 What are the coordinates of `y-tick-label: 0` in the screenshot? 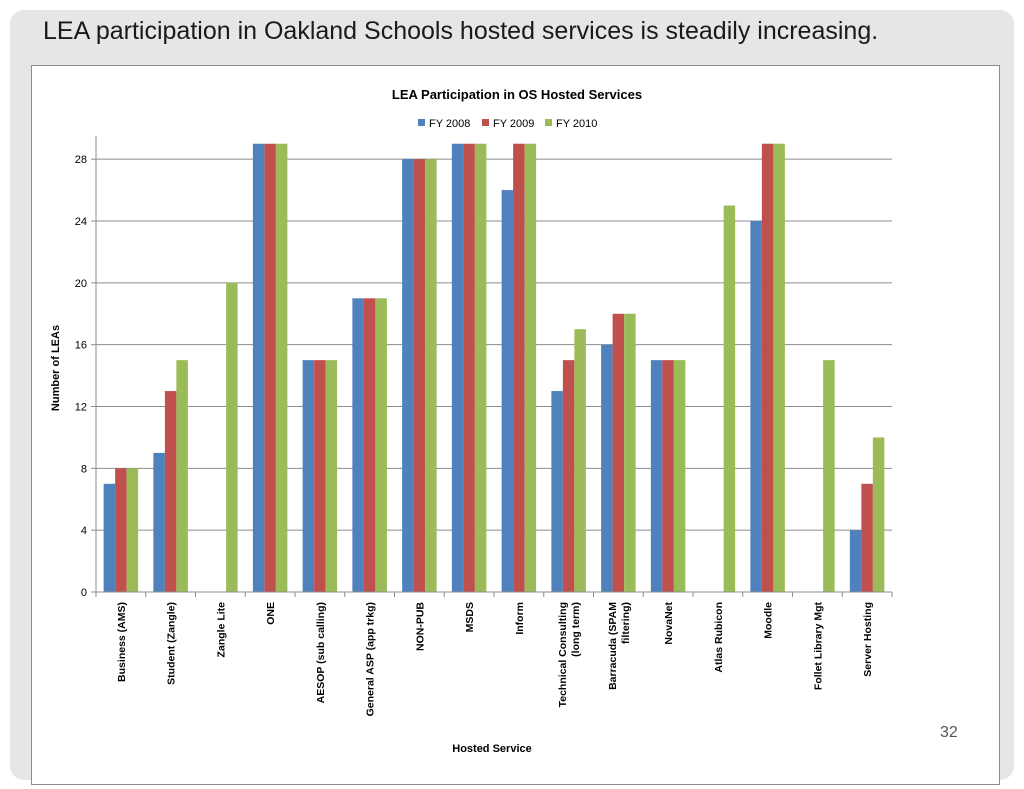 It's located at (84, 593).